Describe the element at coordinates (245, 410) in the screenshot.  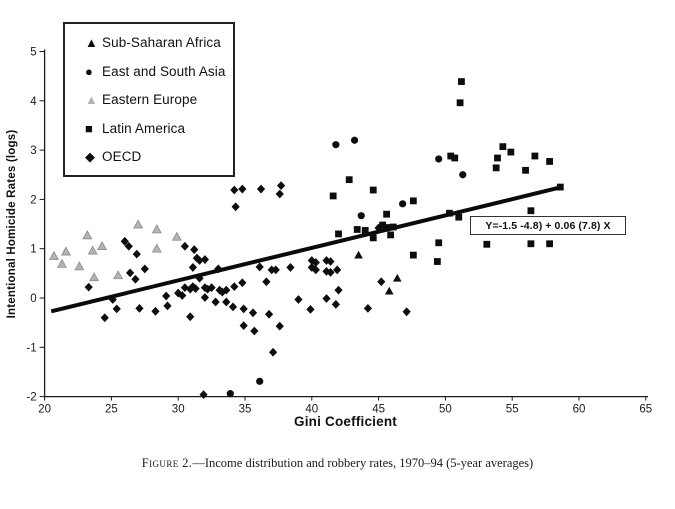
I see `x-tick-label: 35` at that location.